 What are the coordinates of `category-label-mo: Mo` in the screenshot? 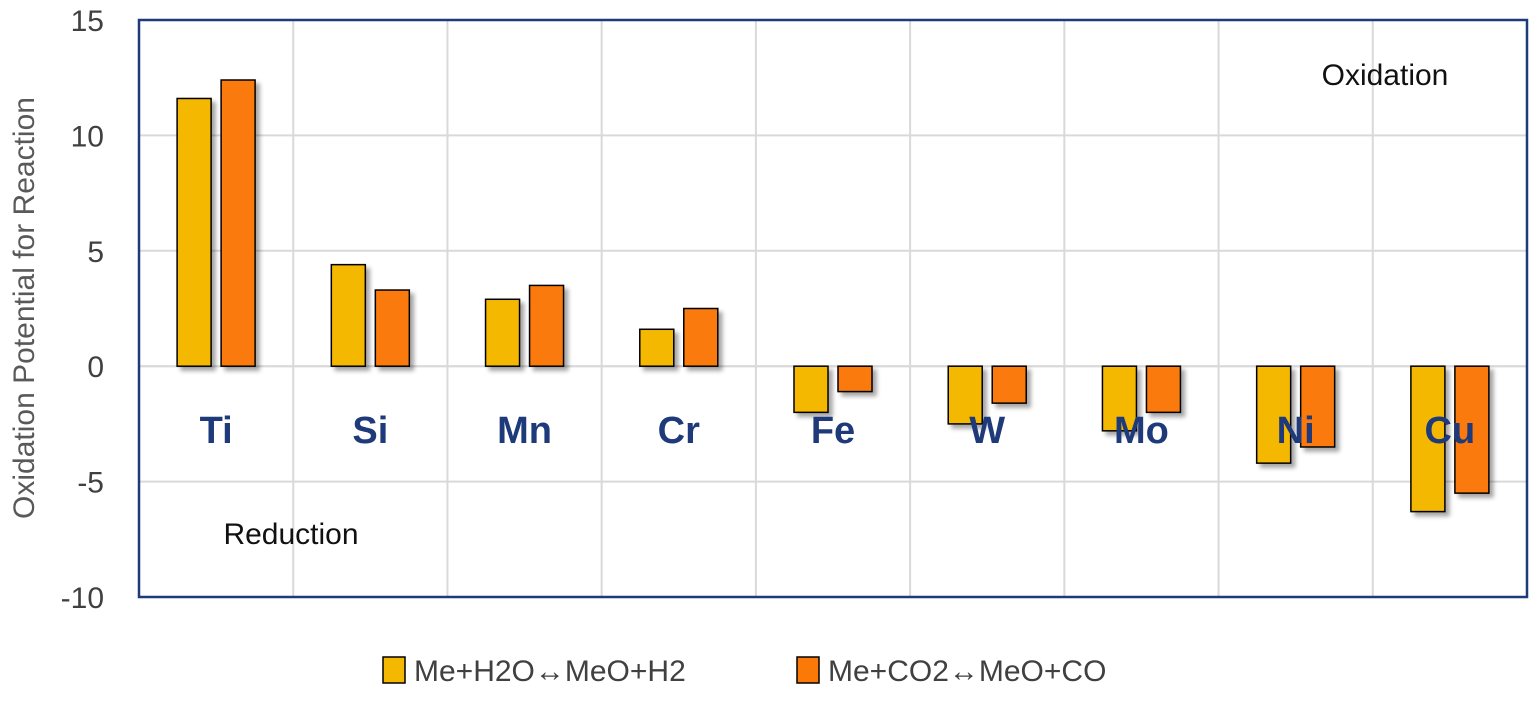 It's located at (1141, 431).